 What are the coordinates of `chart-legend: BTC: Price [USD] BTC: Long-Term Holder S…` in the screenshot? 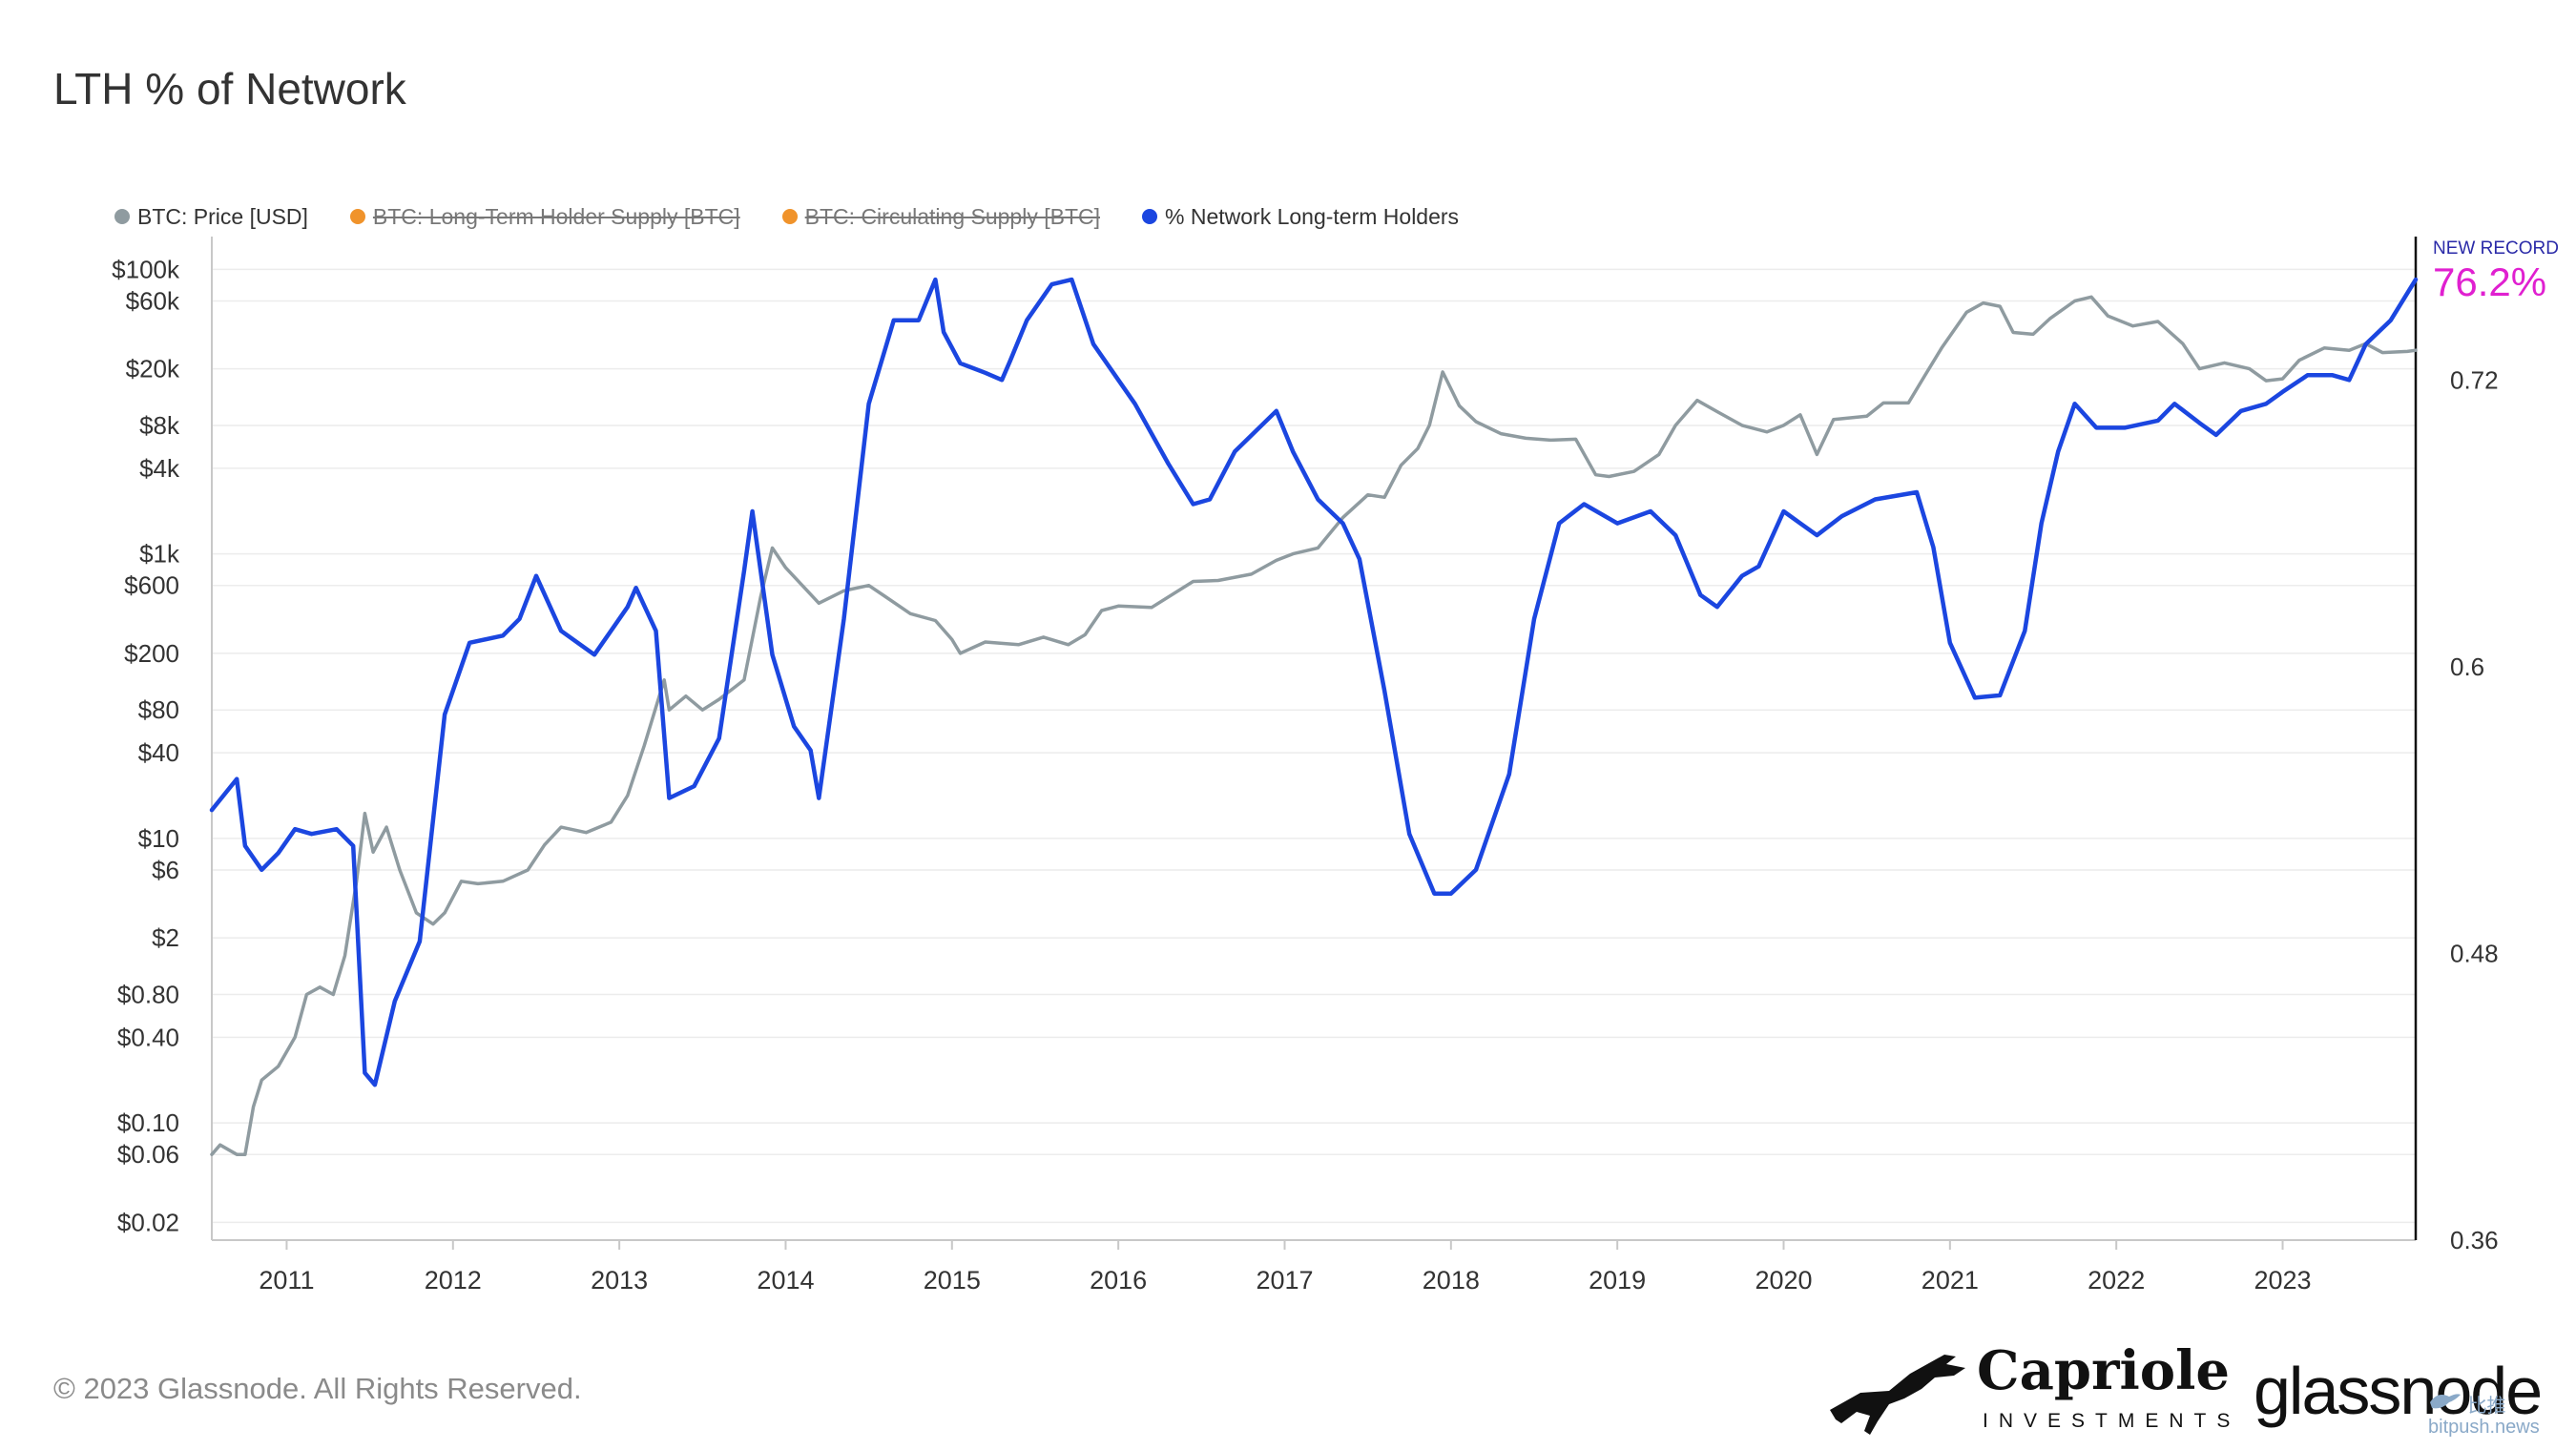 It's located at (807, 217).